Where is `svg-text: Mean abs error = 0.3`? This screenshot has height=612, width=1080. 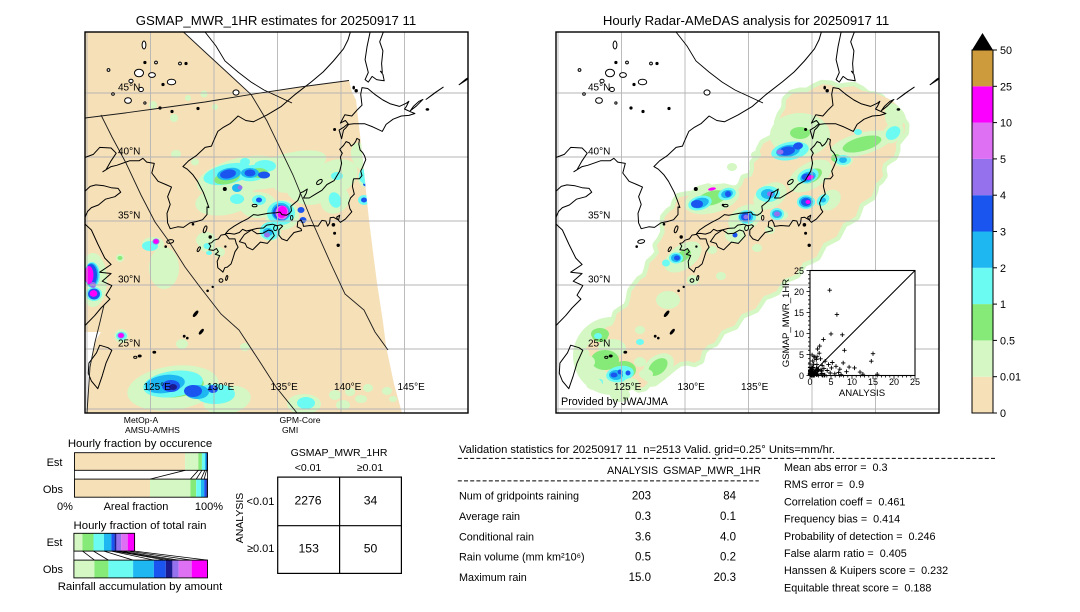 svg-text: Mean abs error = 0.3 is located at coordinates (836, 468).